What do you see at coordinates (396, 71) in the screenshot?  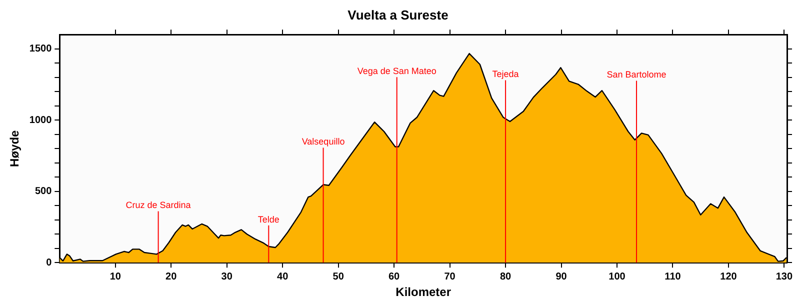 I see `ref-line-label: Vega de San Mateo` at bounding box center [396, 71].